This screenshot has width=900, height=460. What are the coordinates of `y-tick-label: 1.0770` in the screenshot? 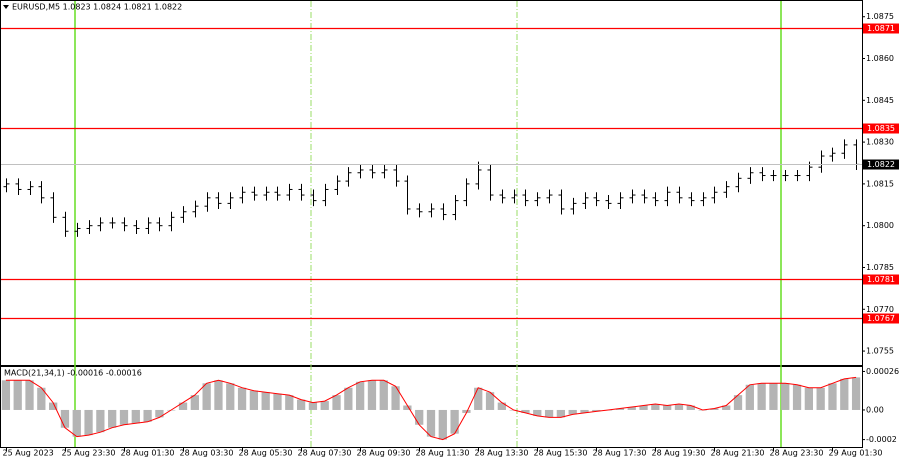 It's located at (880, 309).